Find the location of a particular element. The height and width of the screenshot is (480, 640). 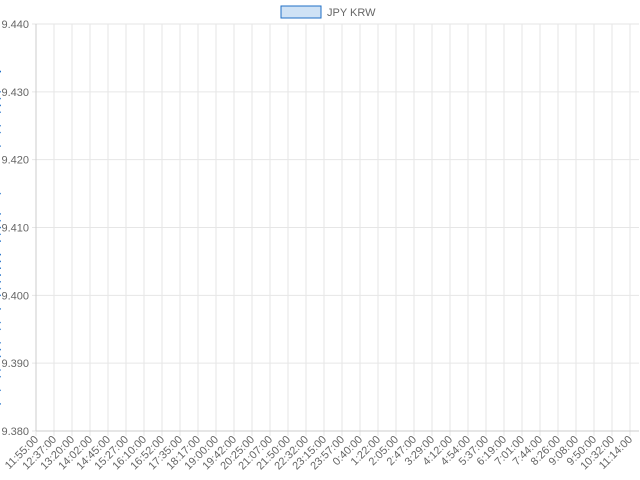

y-tick-label: 9.430 is located at coordinates (15, 93).